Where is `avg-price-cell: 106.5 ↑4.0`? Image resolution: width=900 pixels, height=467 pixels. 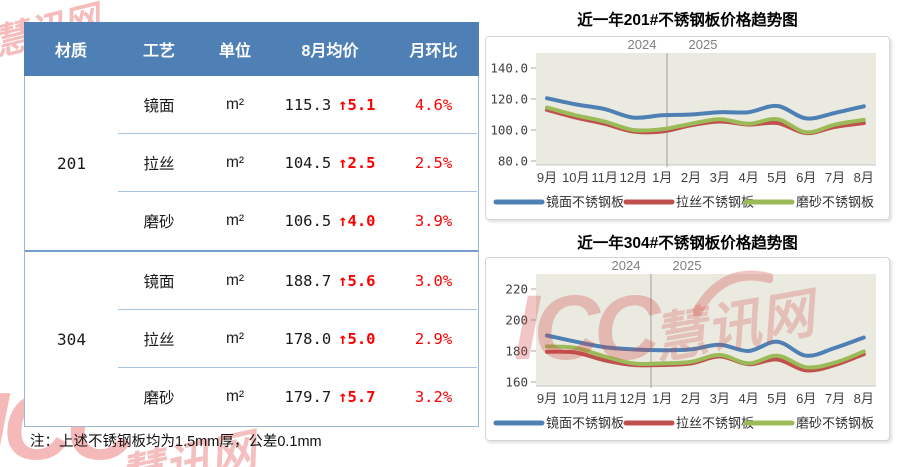 avg-price-cell: 106.5 ↑4.0 is located at coordinates (330, 221).